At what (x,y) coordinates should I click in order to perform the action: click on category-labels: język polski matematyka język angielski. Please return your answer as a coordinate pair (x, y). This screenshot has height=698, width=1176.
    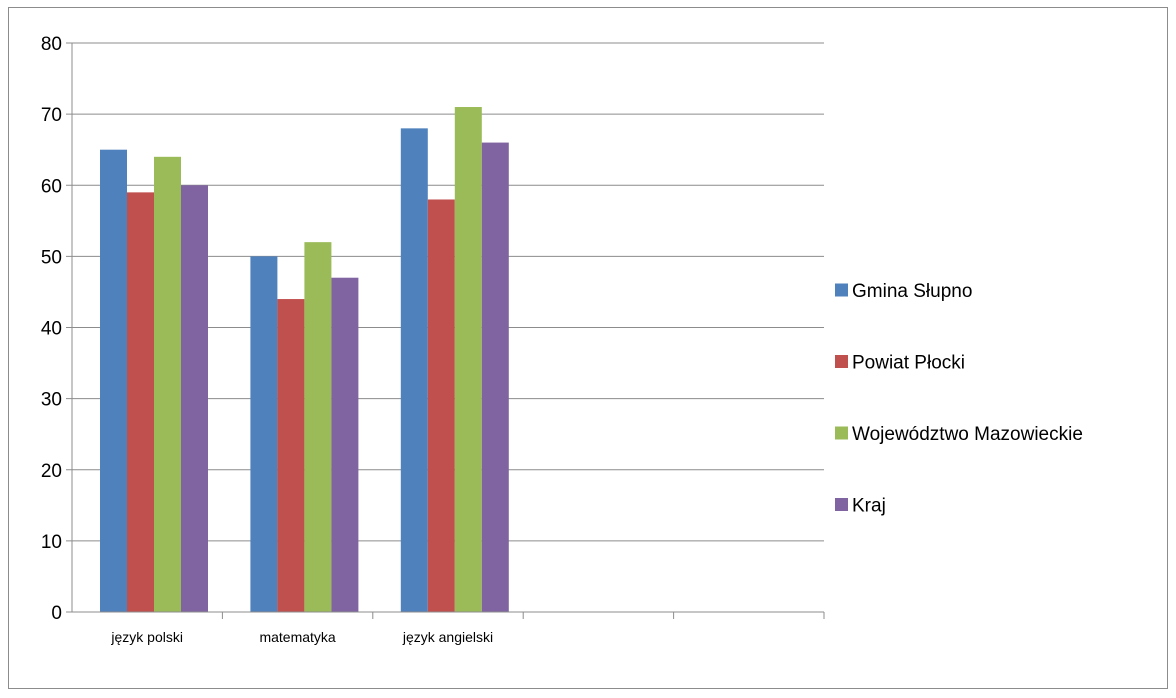
    Looking at the image, I should click on (301, 637).